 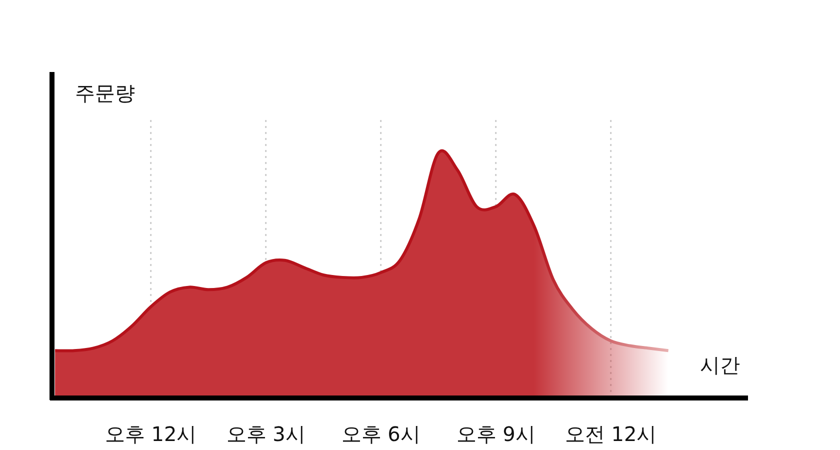 I want to click on x-tick-label: 오전 12시, so click(x=610, y=434).